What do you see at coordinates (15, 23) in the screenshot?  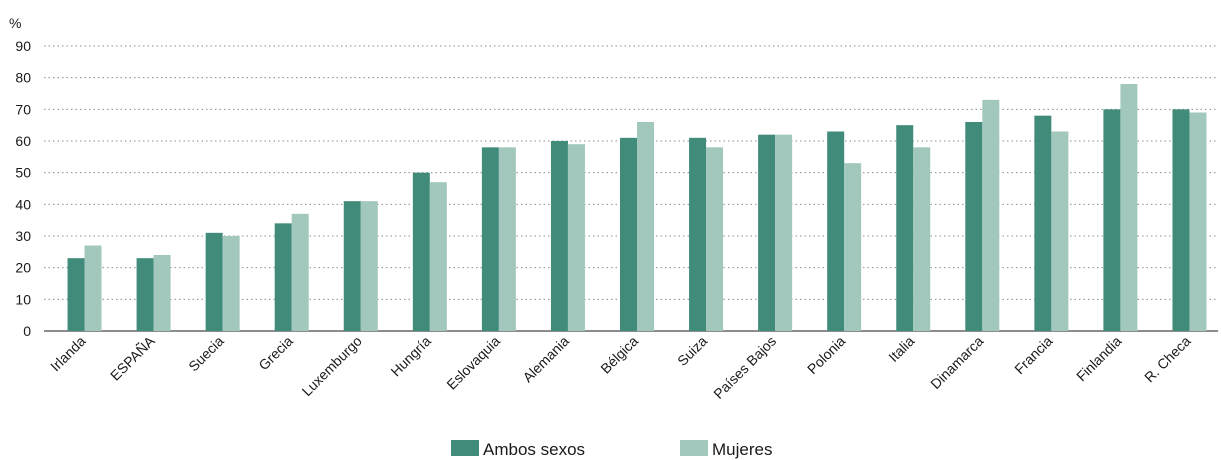 I see `y-axis-unit-label: %` at bounding box center [15, 23].